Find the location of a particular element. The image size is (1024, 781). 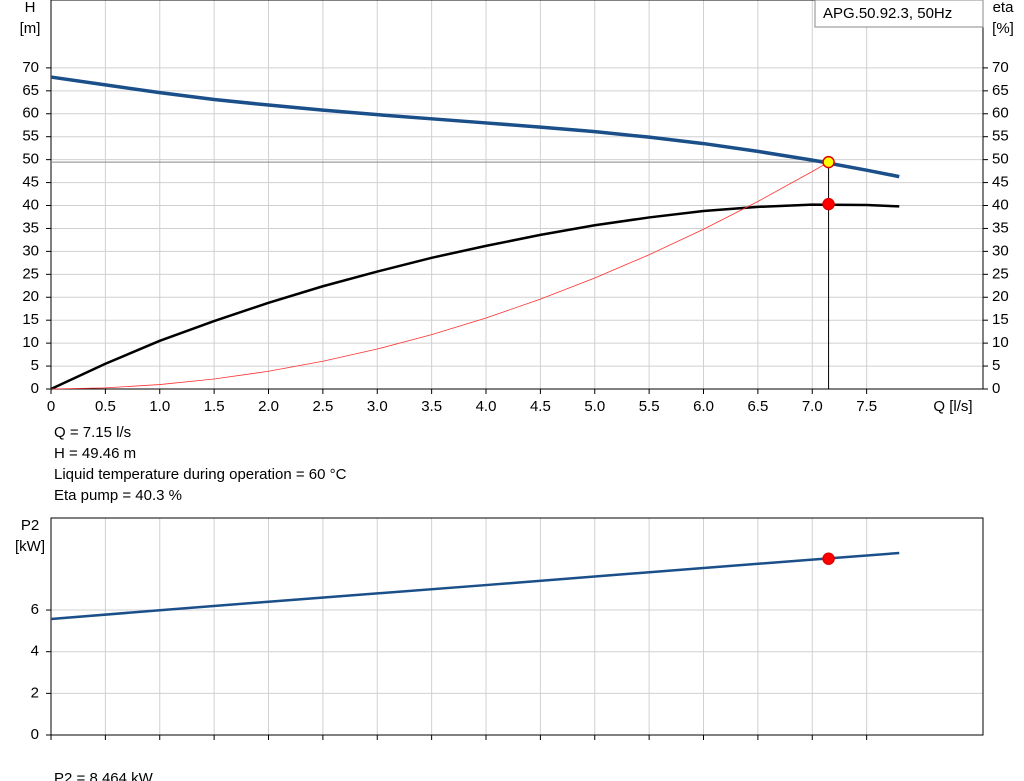

y2-tick-label: 35 is located at coordinates (1000, 227).